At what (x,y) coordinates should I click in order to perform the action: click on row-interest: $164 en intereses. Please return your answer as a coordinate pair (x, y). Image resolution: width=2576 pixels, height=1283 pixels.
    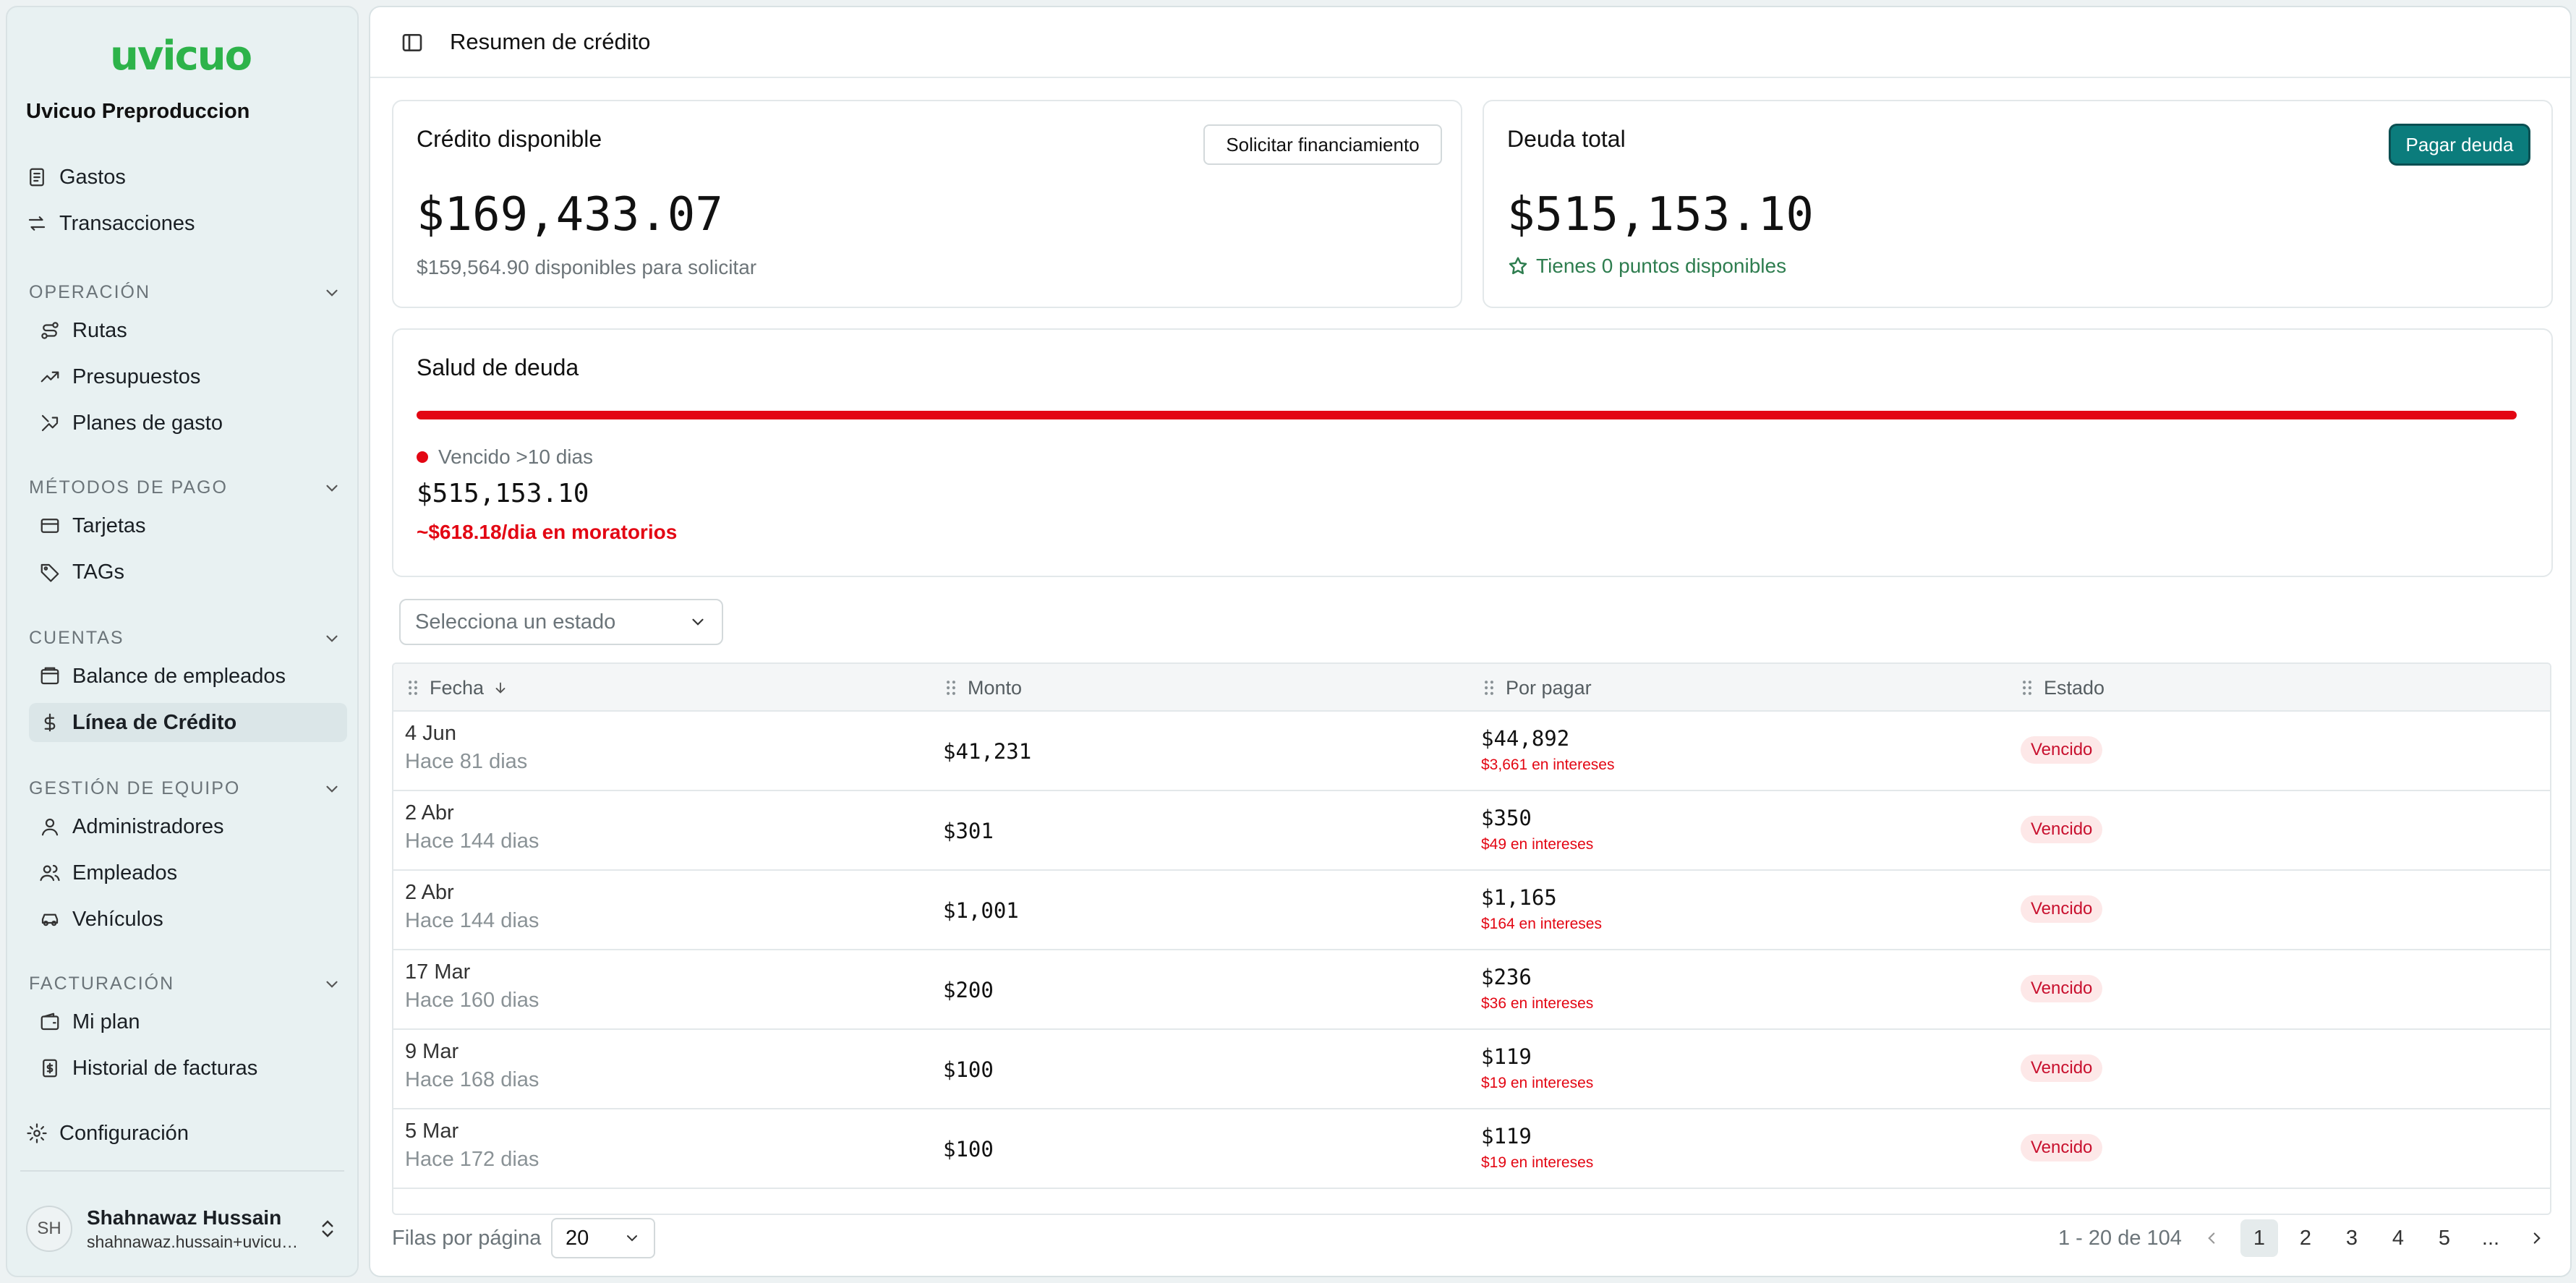
    Looking at the image, I should click on (1541, 924).